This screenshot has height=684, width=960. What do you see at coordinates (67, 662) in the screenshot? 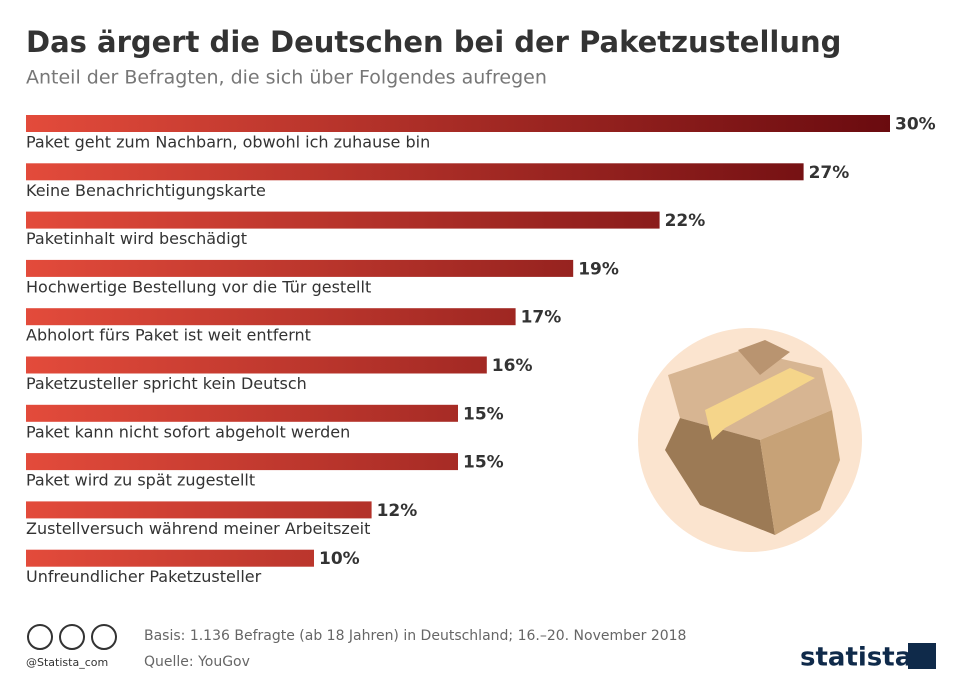
I see `credit: @Statista_com` at bounding box center [67, 662].